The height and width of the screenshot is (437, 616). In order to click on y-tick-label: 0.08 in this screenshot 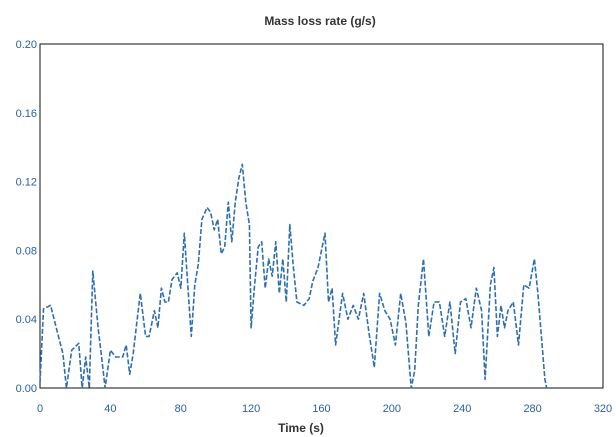, I will do `click(26, 251)`.